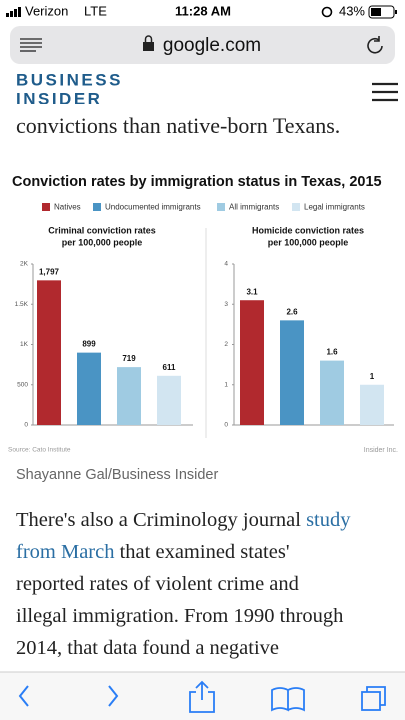 The image size is (405, 720). What do you see at coordinates (202, 696) in the screenshot?
I see `share-button` at bounding box center [202, 696].